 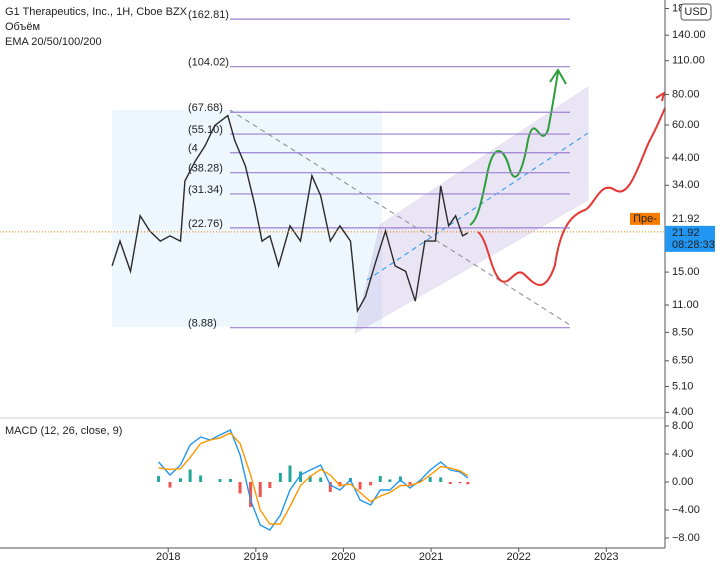 What do you see at coordinates (518, 557) in the screenshot?
I see `x-tick-label: 2022` at bounding box center [518, 557].